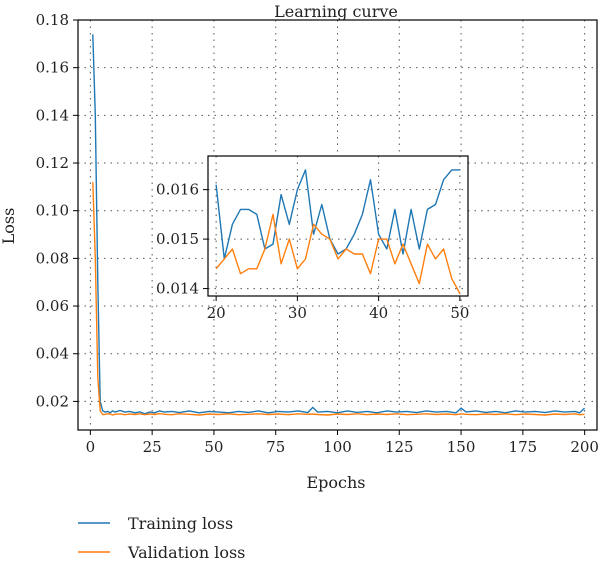 The image size is (600, 562). What do you see at coordinates (584, 447) in the screenshot?
I see `main-x-tick-label-8: 200` at bounding box center [584, 447].